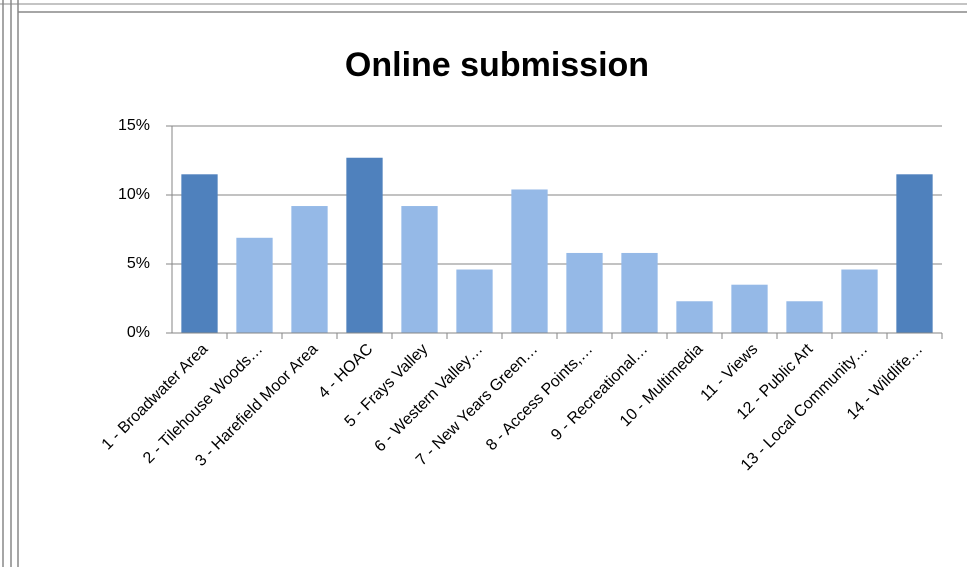 The image size is (967, 567). Describe the element at coordinates (497, 65) in the screenshot. I see `chart-title: Online submission` at that location.